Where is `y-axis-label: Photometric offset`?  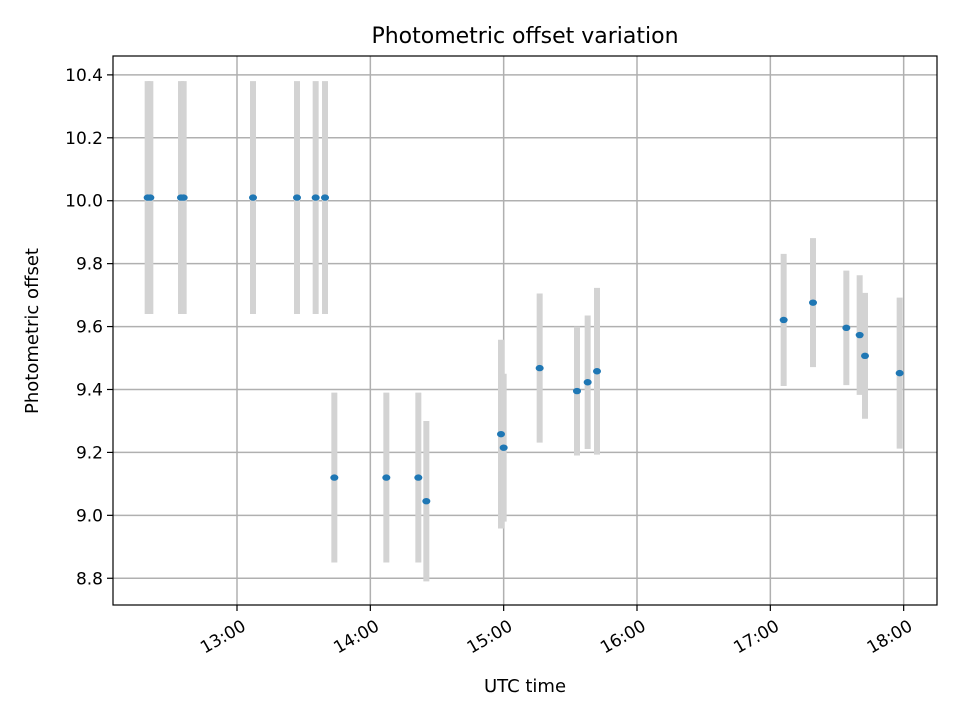
y-axis-label: Photometric offset is located at coordinates (32, 331).